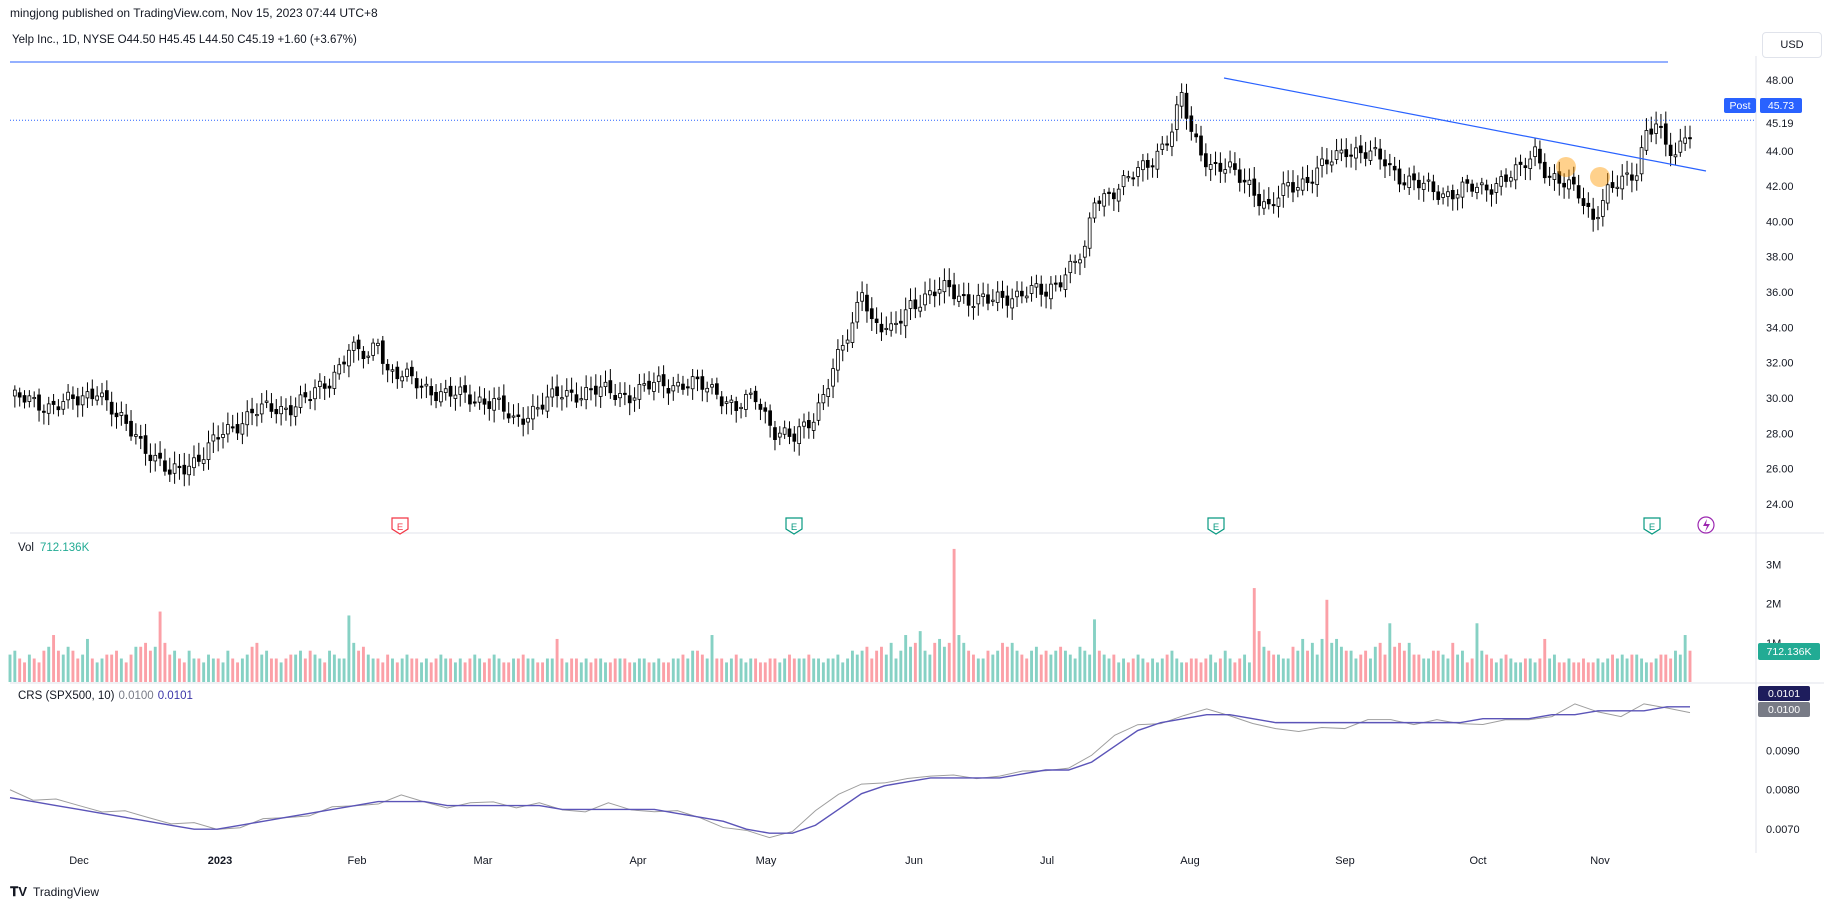 This screenshot has height=911, width=1835. I want to click on volume-tick-label: 3M, so click(1773, 566).